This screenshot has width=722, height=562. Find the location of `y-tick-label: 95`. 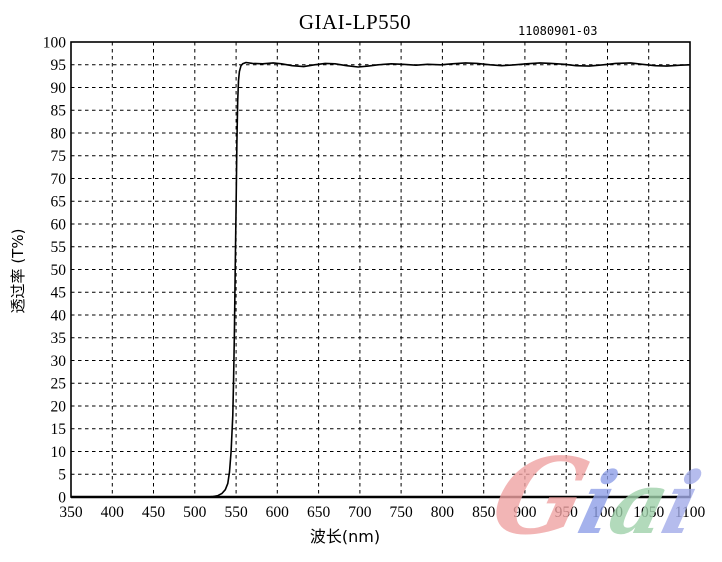

y-tick-label: 95 is located at coordinates (59, 65).